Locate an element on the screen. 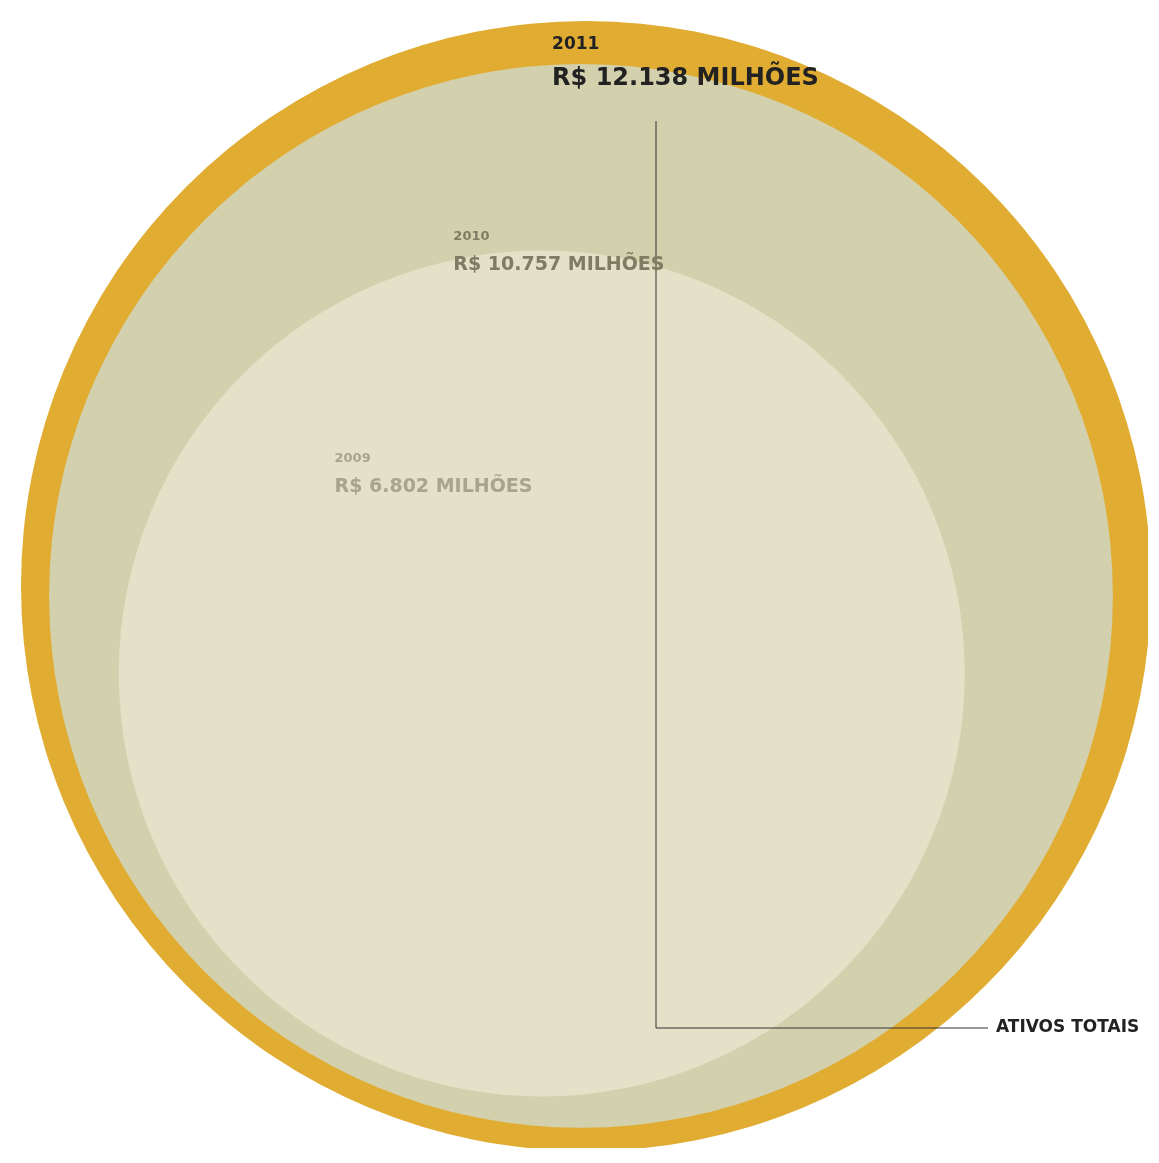 Image resolution: width=1159 pixels, height=1163 pixels. category-label: 2009 is located at coordinates (352, 458).